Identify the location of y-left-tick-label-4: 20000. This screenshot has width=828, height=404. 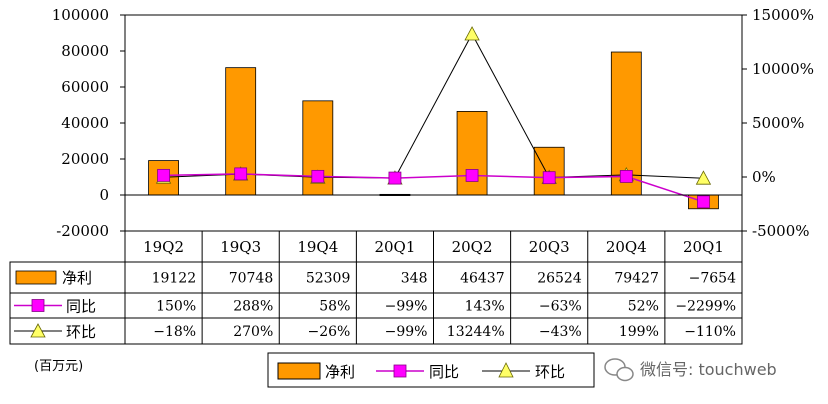
(85, 159).